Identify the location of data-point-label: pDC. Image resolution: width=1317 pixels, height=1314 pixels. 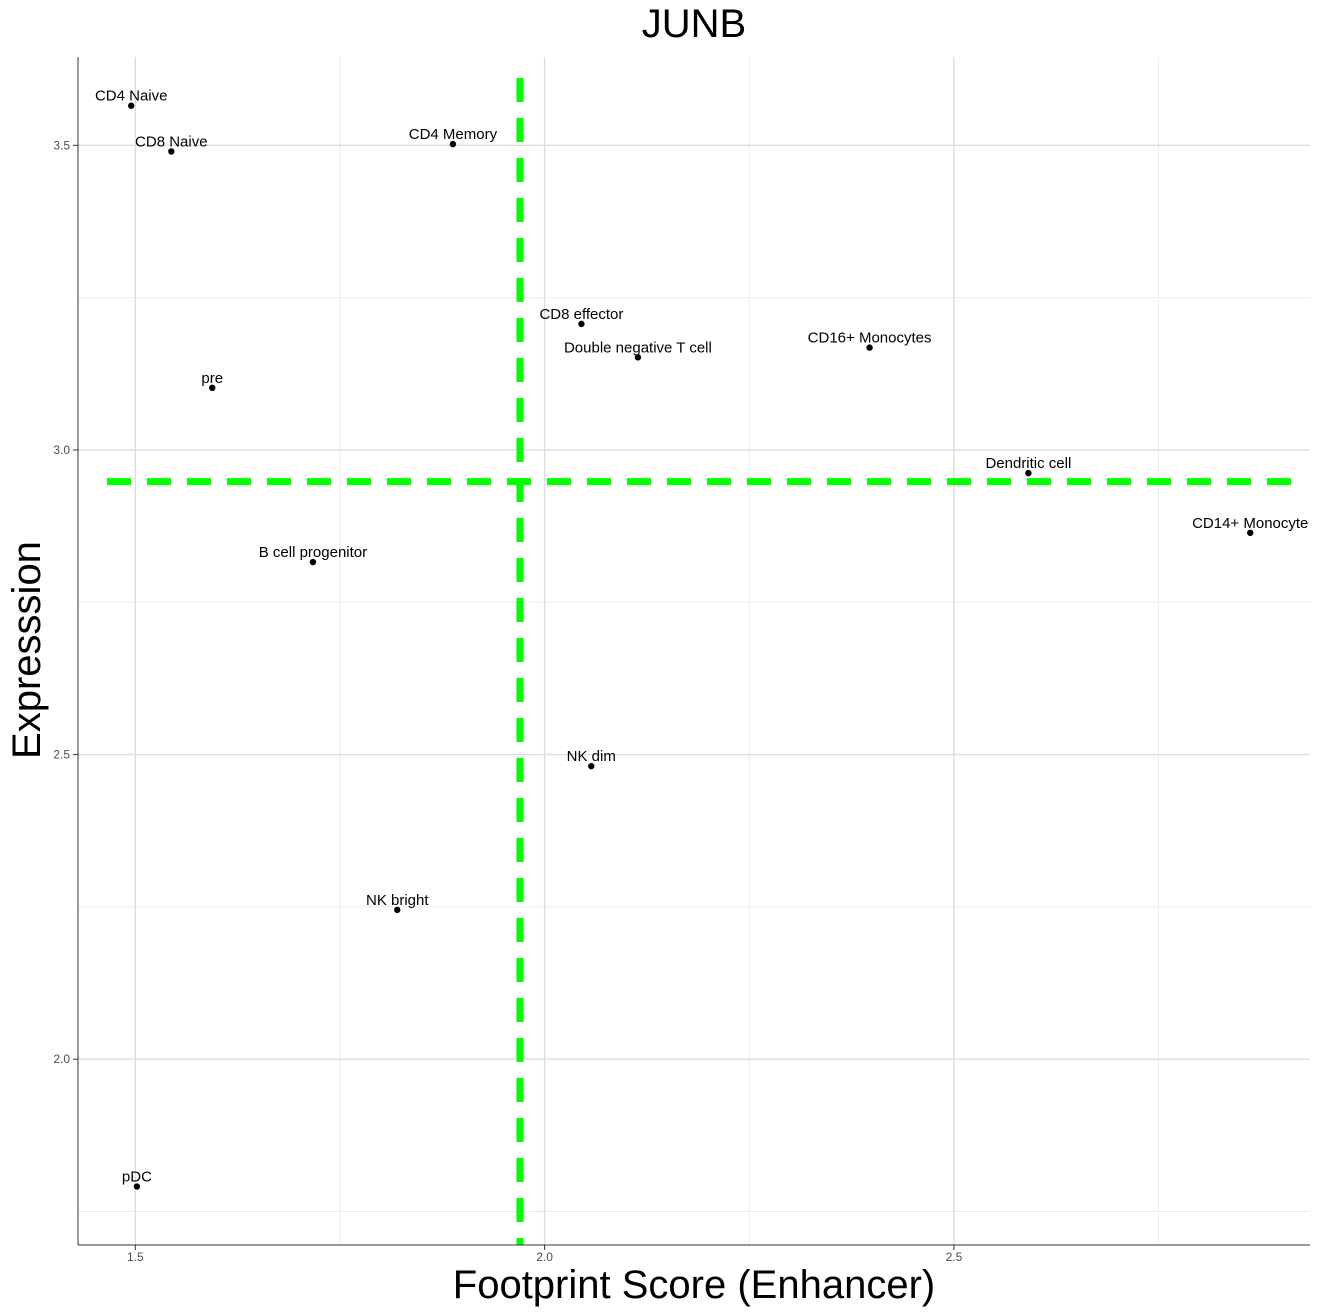
(137, 1177).